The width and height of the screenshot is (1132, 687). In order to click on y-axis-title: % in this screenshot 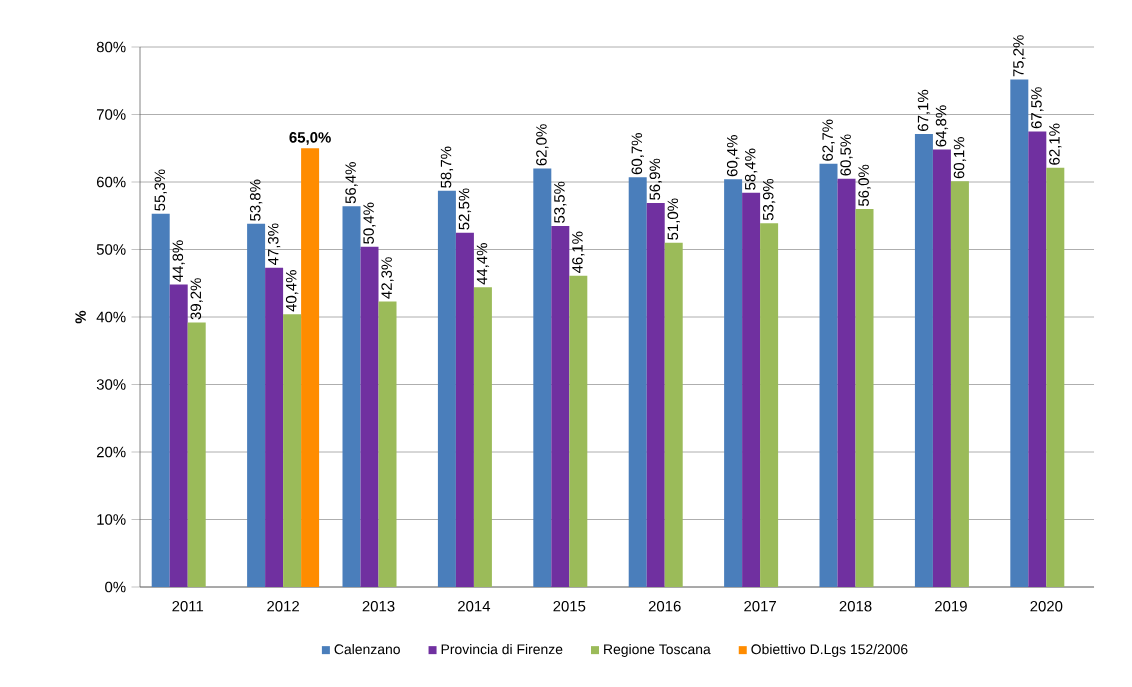, I will do `click(80, 317)`.